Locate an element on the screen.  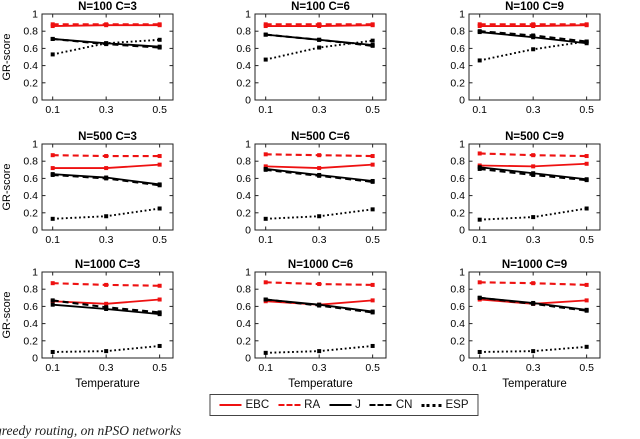
subplot-title: N=1000 C=9 is located at coordinates (534, 265).